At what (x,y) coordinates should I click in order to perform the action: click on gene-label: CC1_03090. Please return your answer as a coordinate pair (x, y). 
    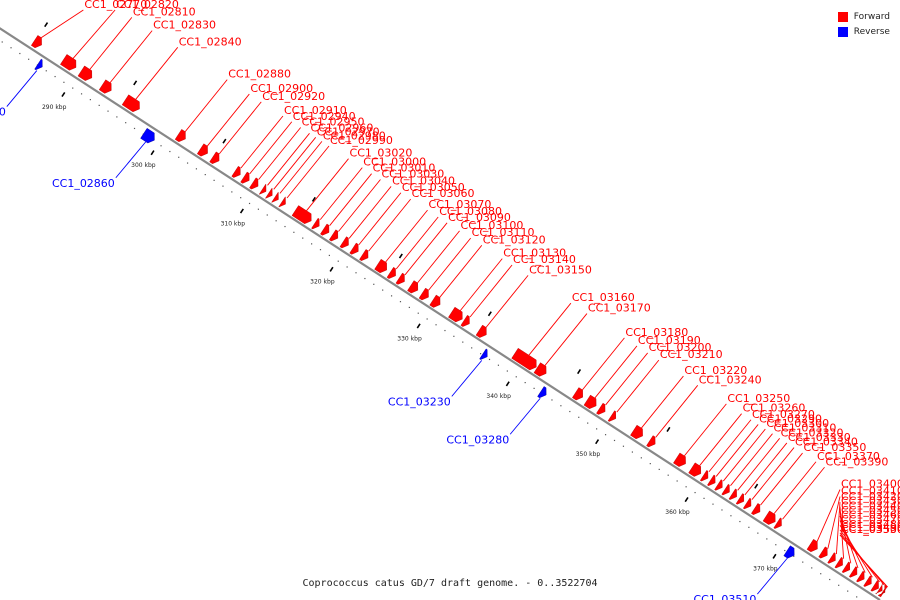
    Looking at the image, I should click on (479, 217).